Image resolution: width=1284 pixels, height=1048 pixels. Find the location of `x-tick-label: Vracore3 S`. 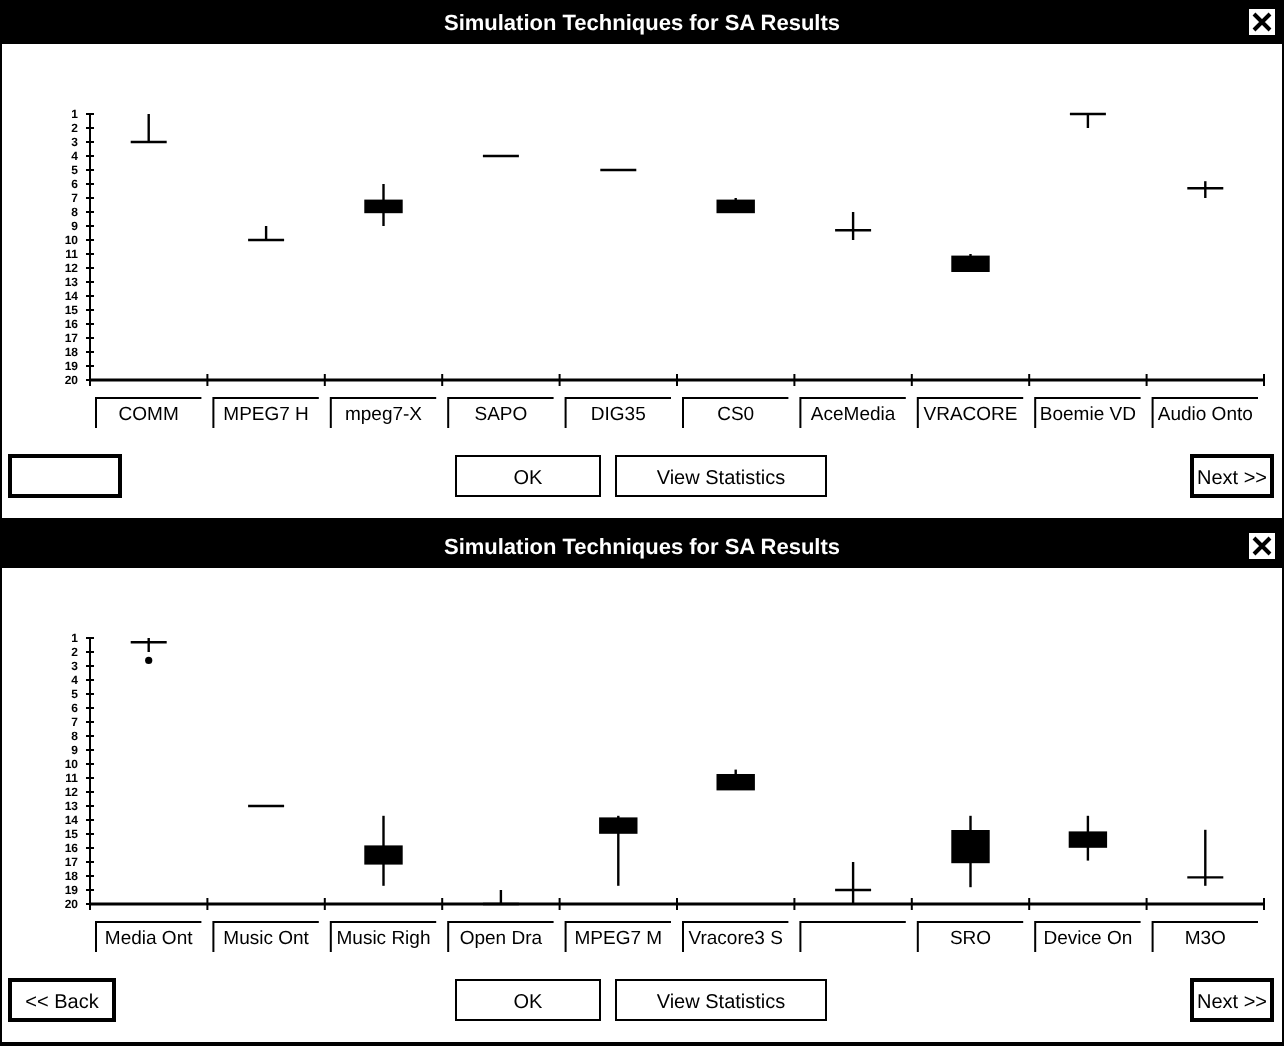

x-tick-label: Vracore3 S is located at coordinates (735, 939).